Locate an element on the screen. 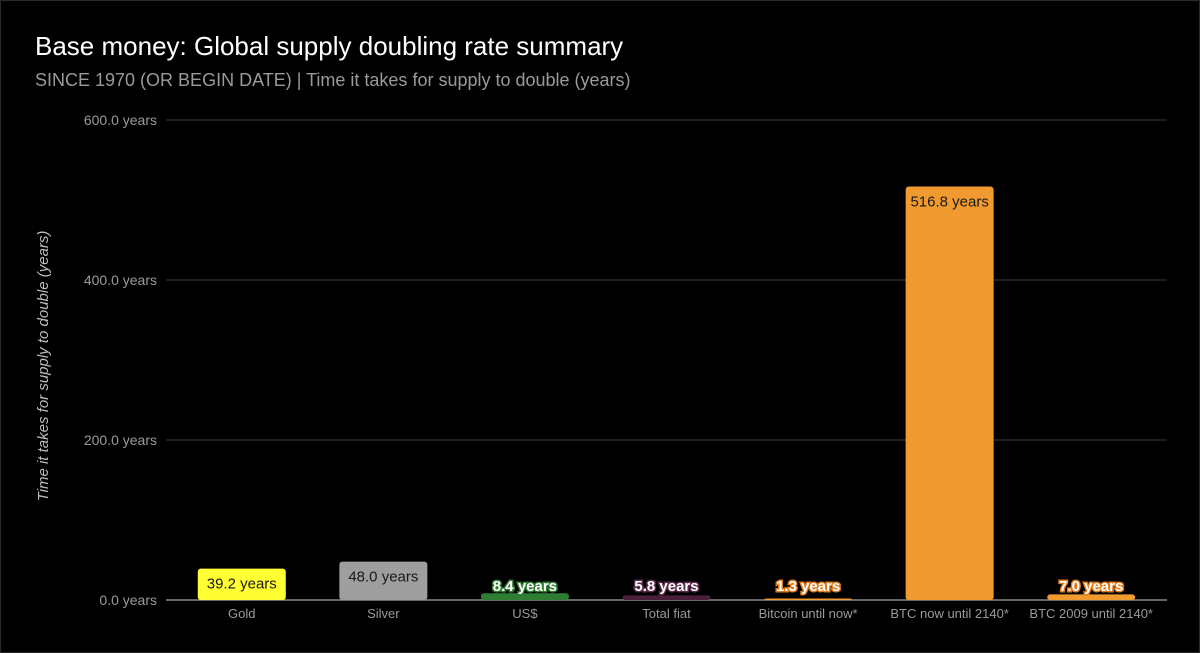 The image size is (1200, 654). y-tick-label: 600.0 years is located at coordinates (120, 120).